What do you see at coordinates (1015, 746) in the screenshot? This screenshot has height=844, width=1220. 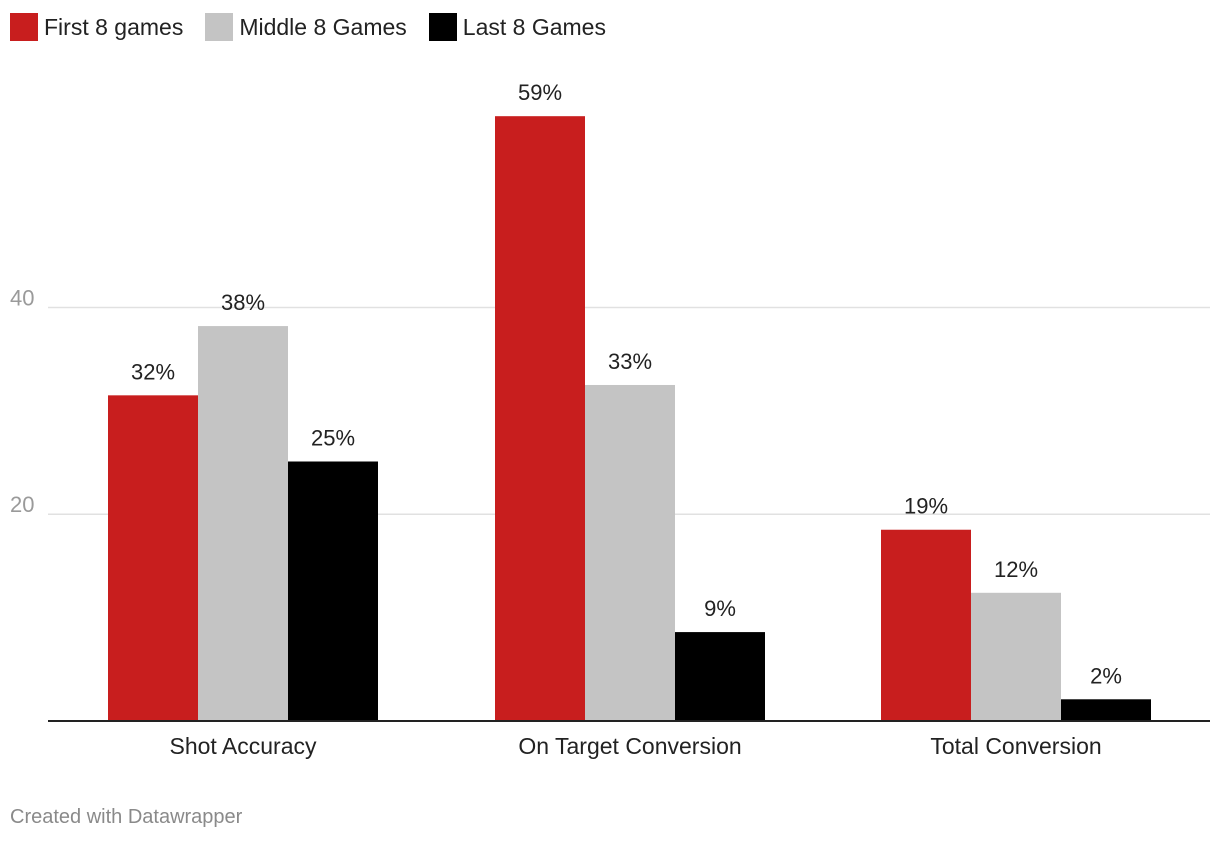 I see `x-tick-label: Total Conversion` at bounding box center [1015, 746].